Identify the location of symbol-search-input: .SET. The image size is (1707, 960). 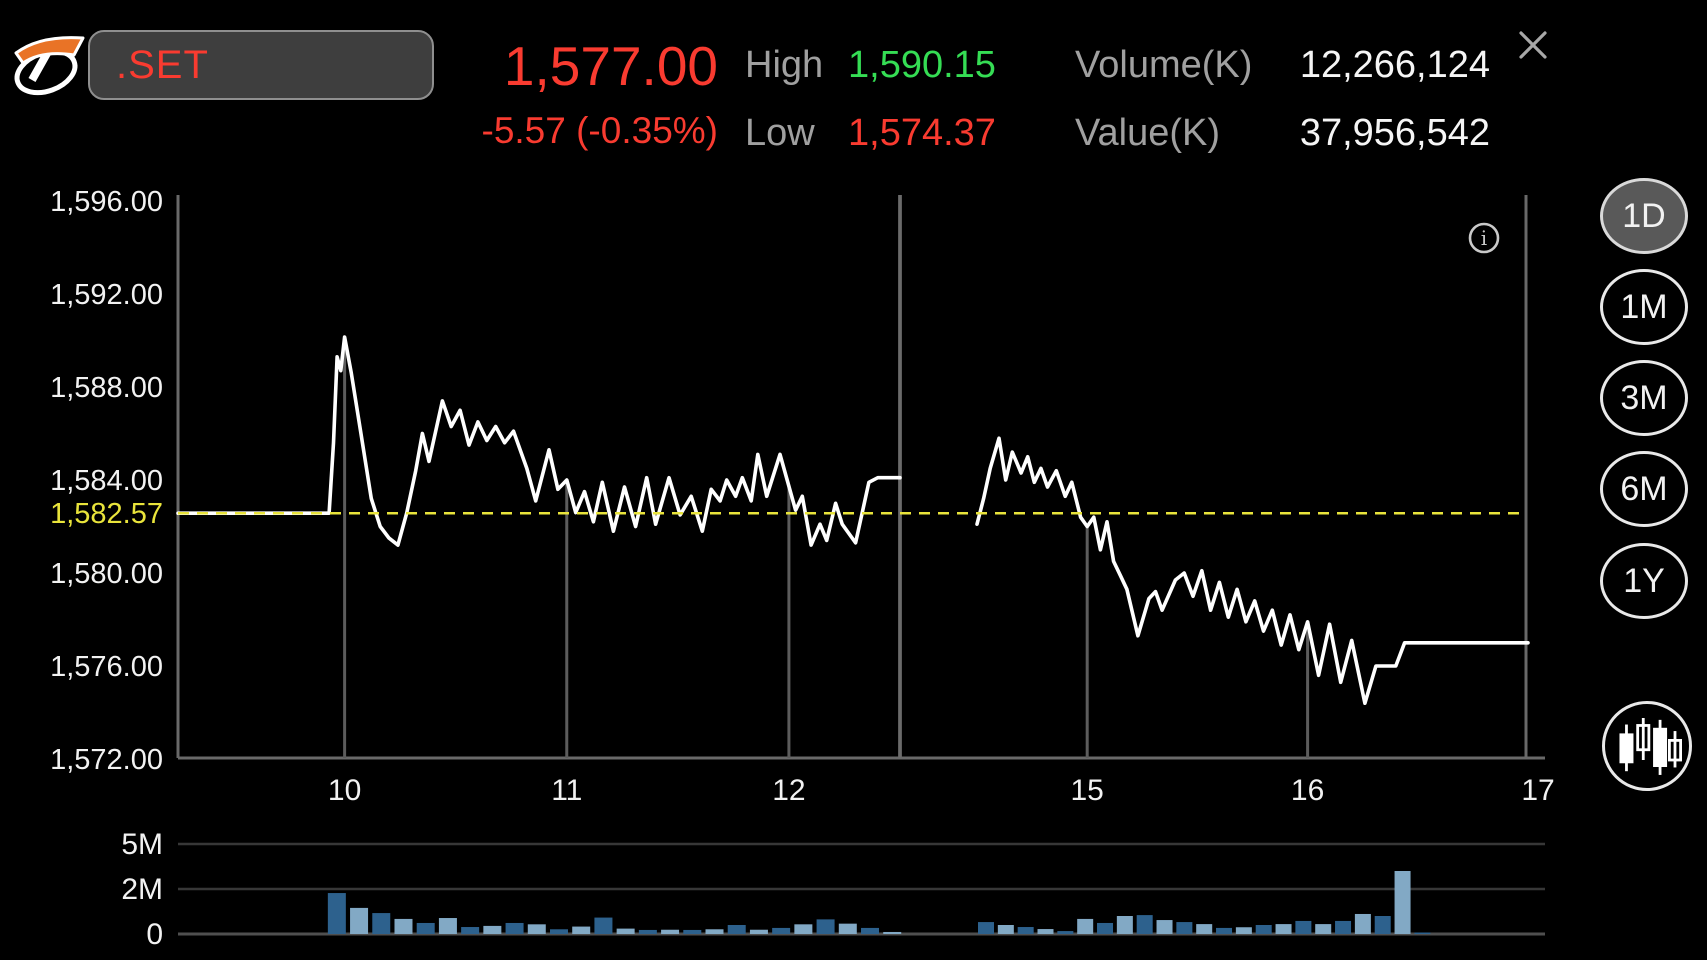
(261, 65).